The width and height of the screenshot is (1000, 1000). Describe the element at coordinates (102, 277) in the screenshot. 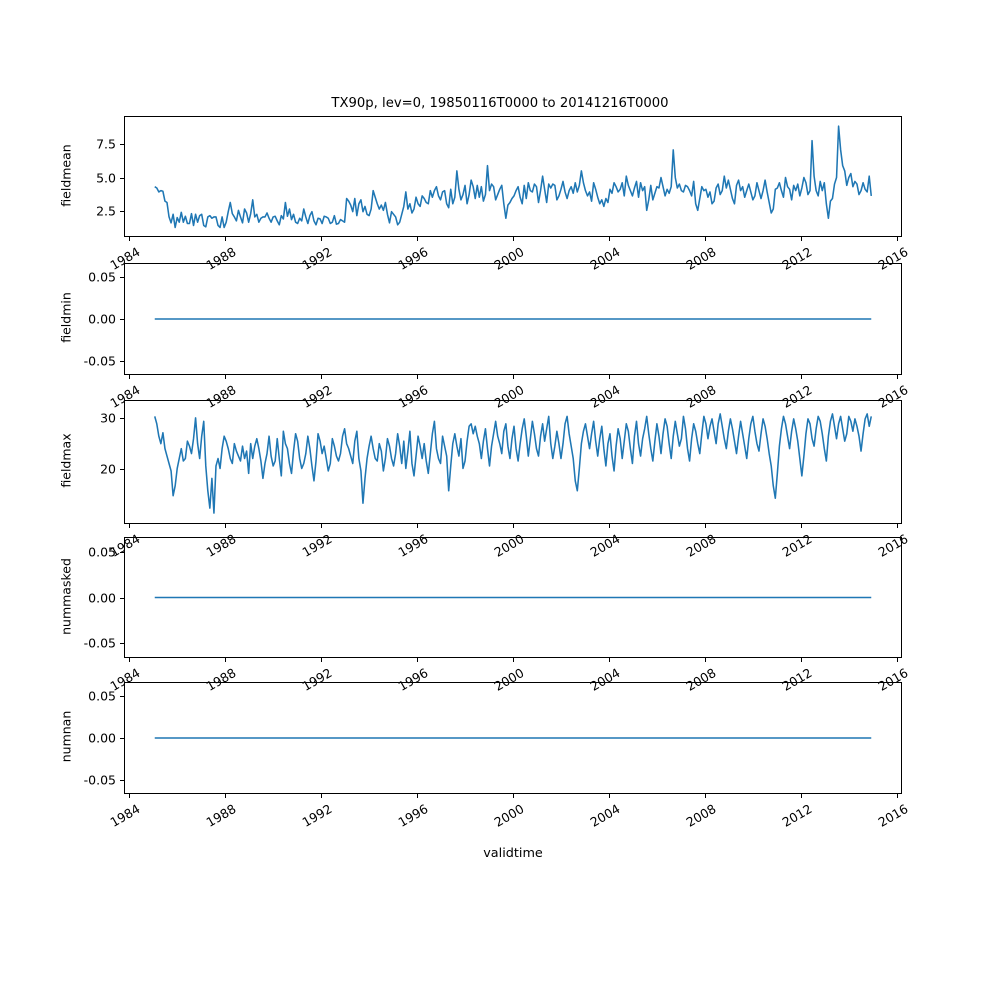

I see `y-tick-label-fieldmin-2: 0.05` at that location.